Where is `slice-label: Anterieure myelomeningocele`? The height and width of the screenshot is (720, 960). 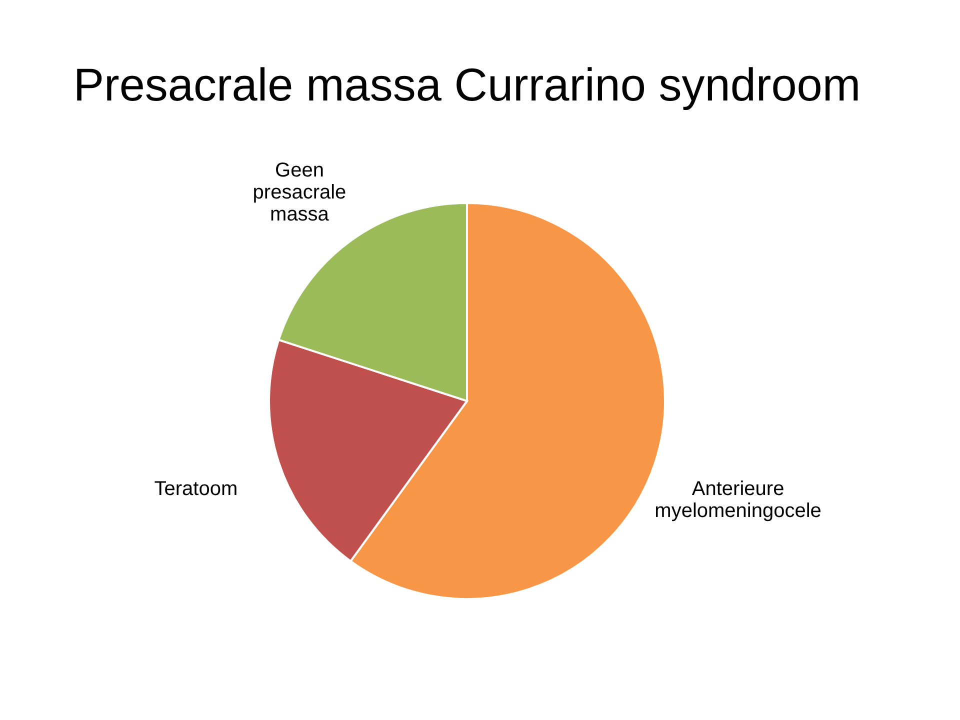
slice-label: Anterieure myelomeningocele is located at coordinates (738, 500).